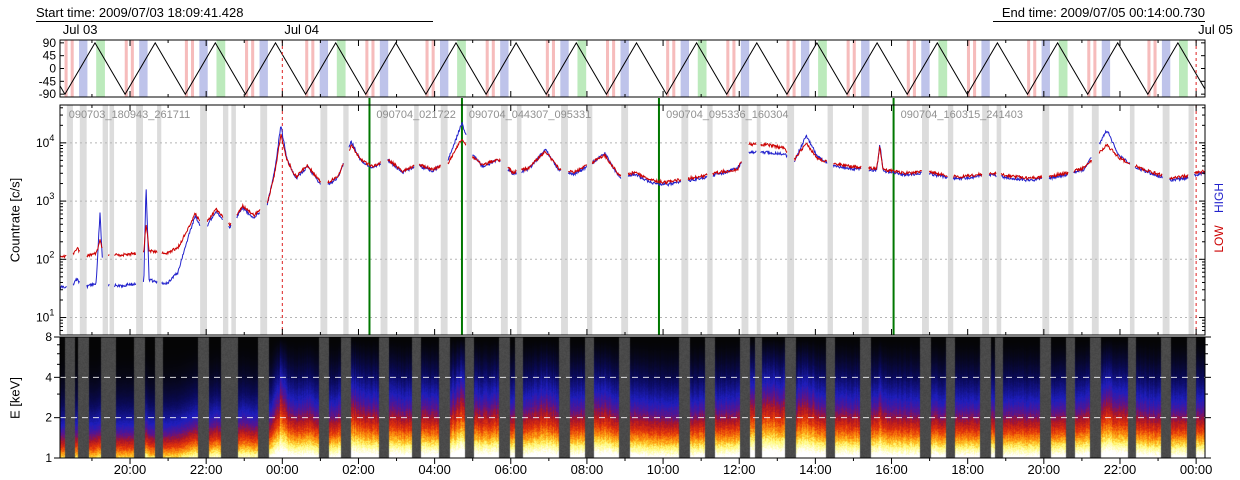  I want to click on end-time-label: End time: 2009/07/05 00:14:00.730, so click(1099, 13).